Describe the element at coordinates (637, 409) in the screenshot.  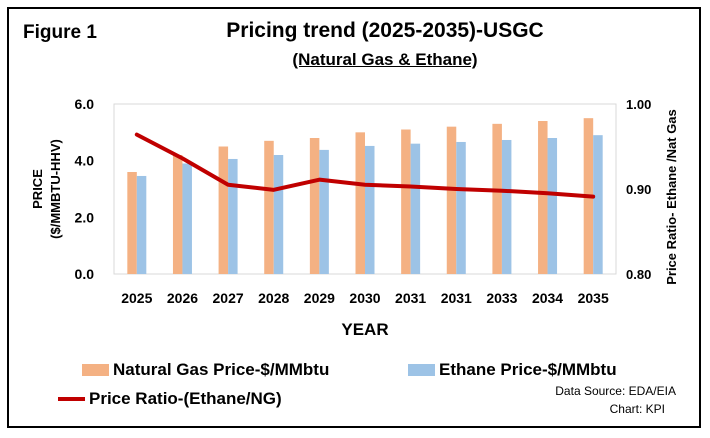
I see `chart-credit-note: Chart: KPI` at that location.